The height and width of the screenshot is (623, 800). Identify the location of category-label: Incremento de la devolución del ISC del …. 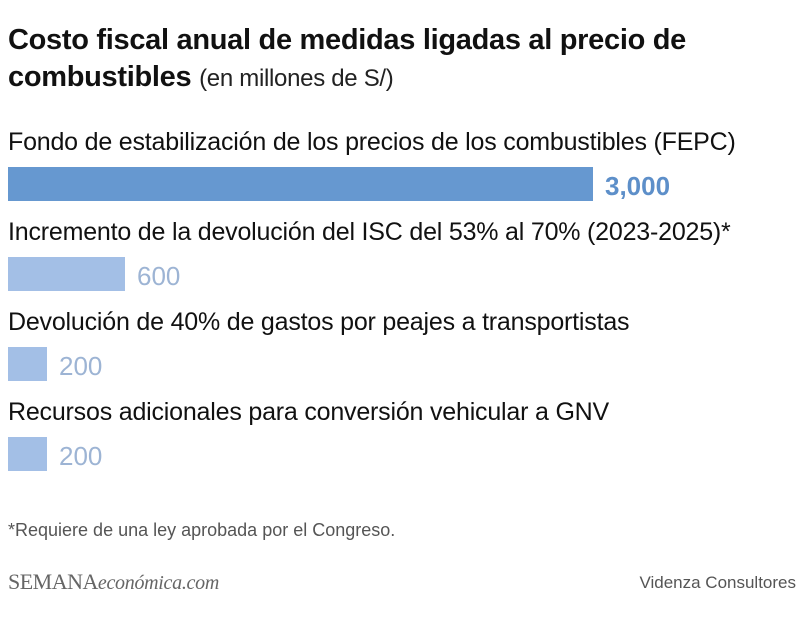
(369, 232).